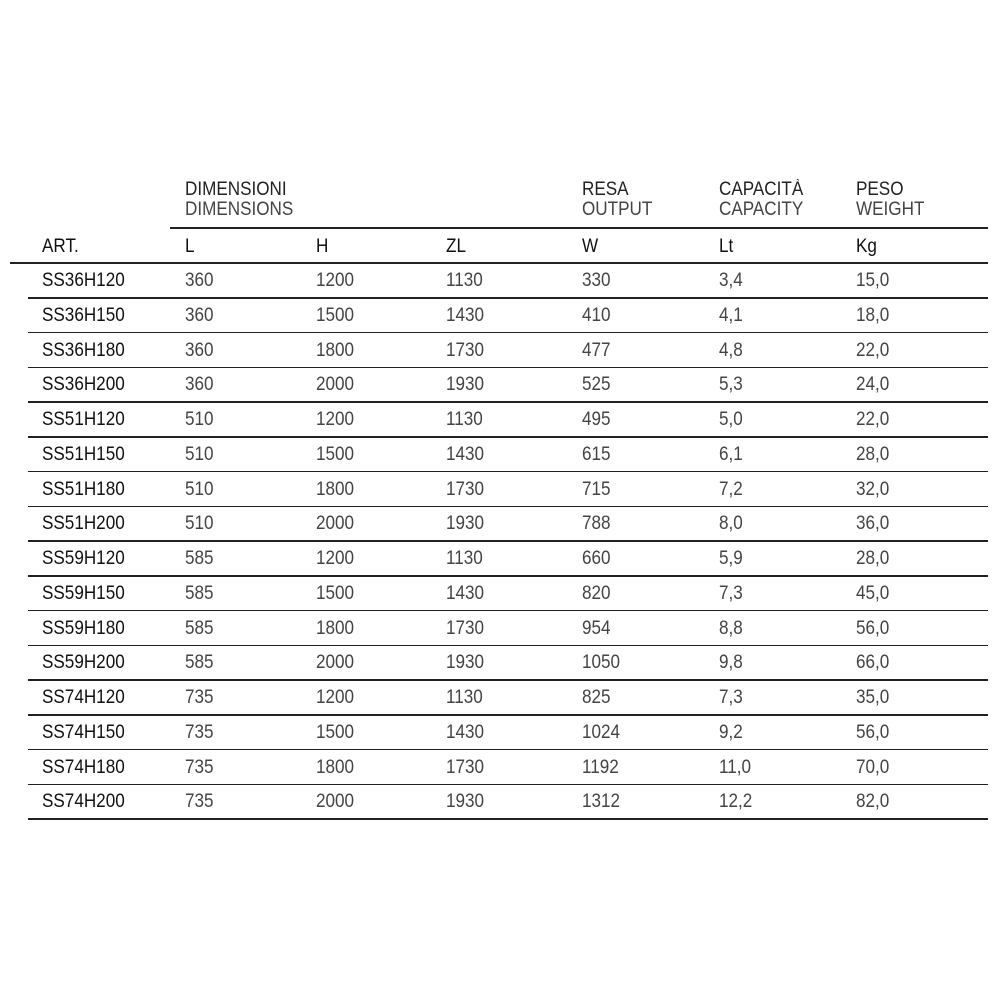 The width and height of the screenshot is (1000, 1000). I want to click on group-label-it: RESA, so click(605, 189).